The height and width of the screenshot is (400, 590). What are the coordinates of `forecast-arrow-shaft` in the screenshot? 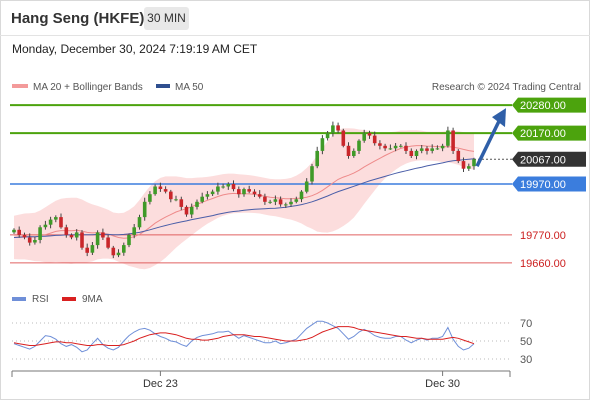 It's located at (488, 142).